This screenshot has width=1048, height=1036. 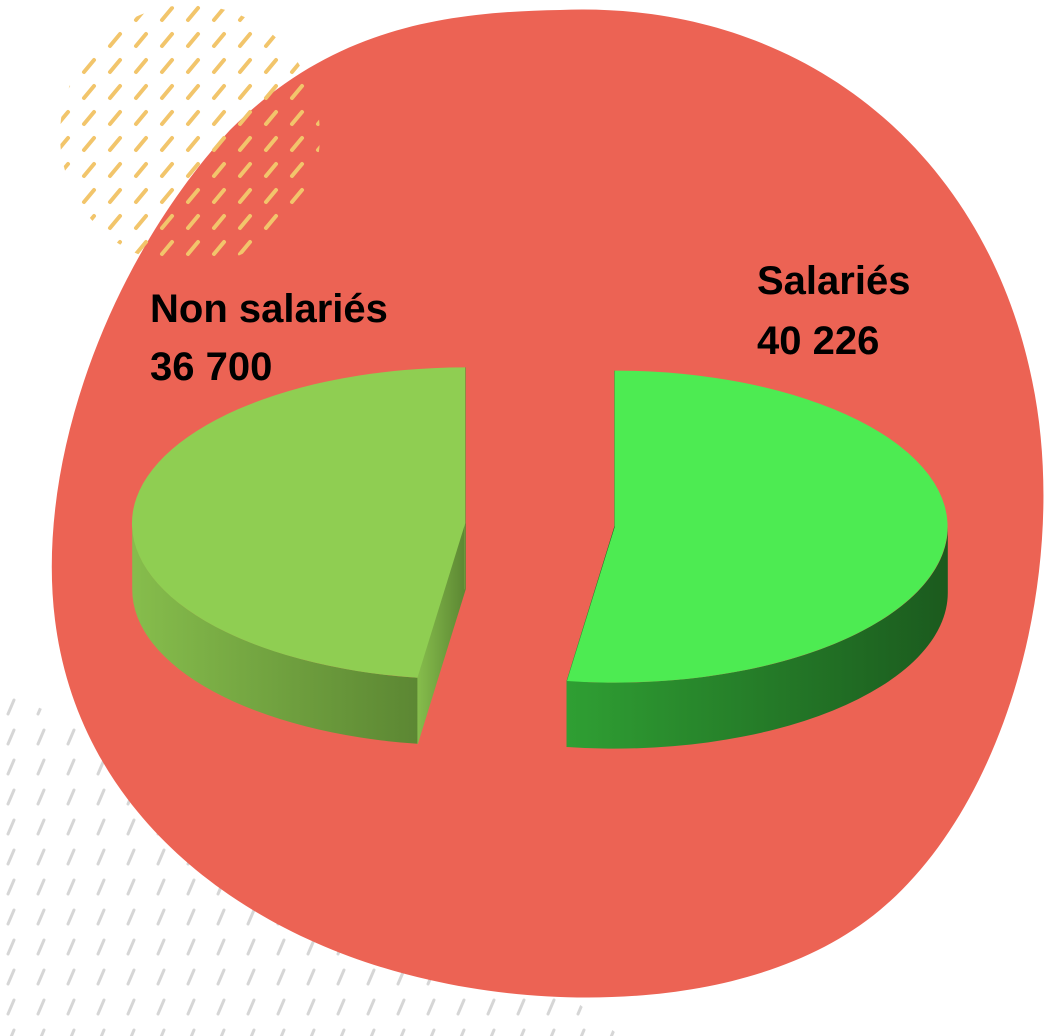 What do you see at coordinates (833, 281) in the screenshot?
I see `slice-label: Salariés` at bounding box center [833, 281].